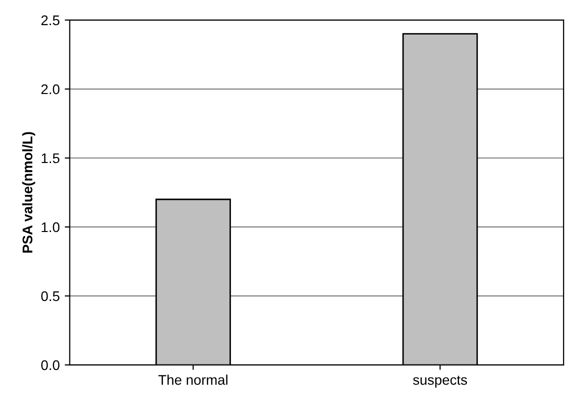 Image resolution: width=581 pixels, height=401 pixels. I want to click on y-tick-label: 2.5, so click(50, 20).